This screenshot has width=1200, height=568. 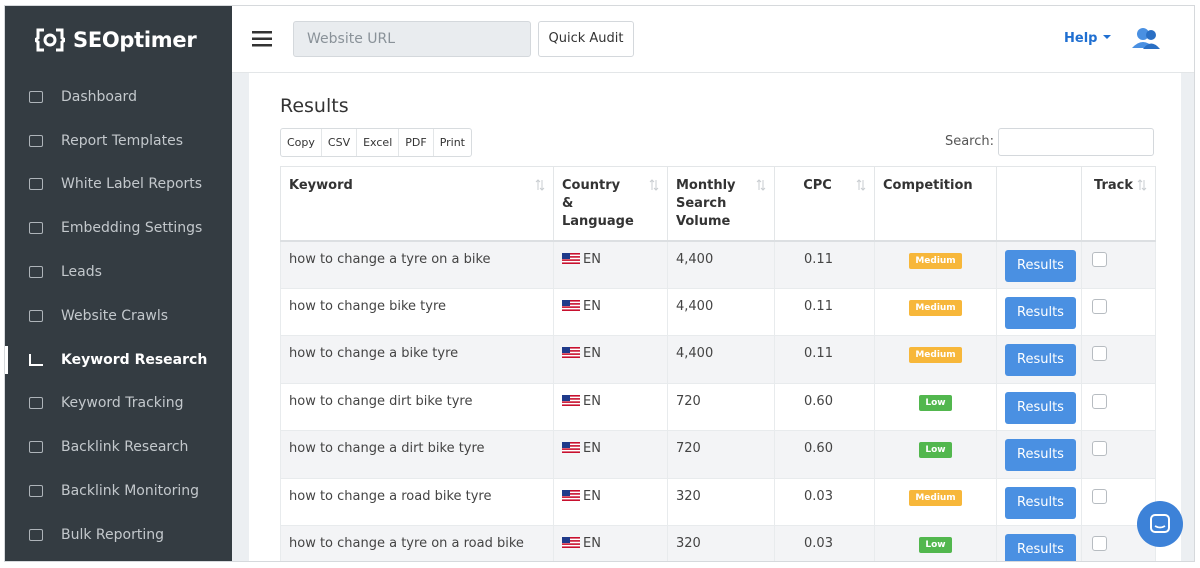 I want to click on menu-label: Bulk Reporting, so click(x=112, y=534).